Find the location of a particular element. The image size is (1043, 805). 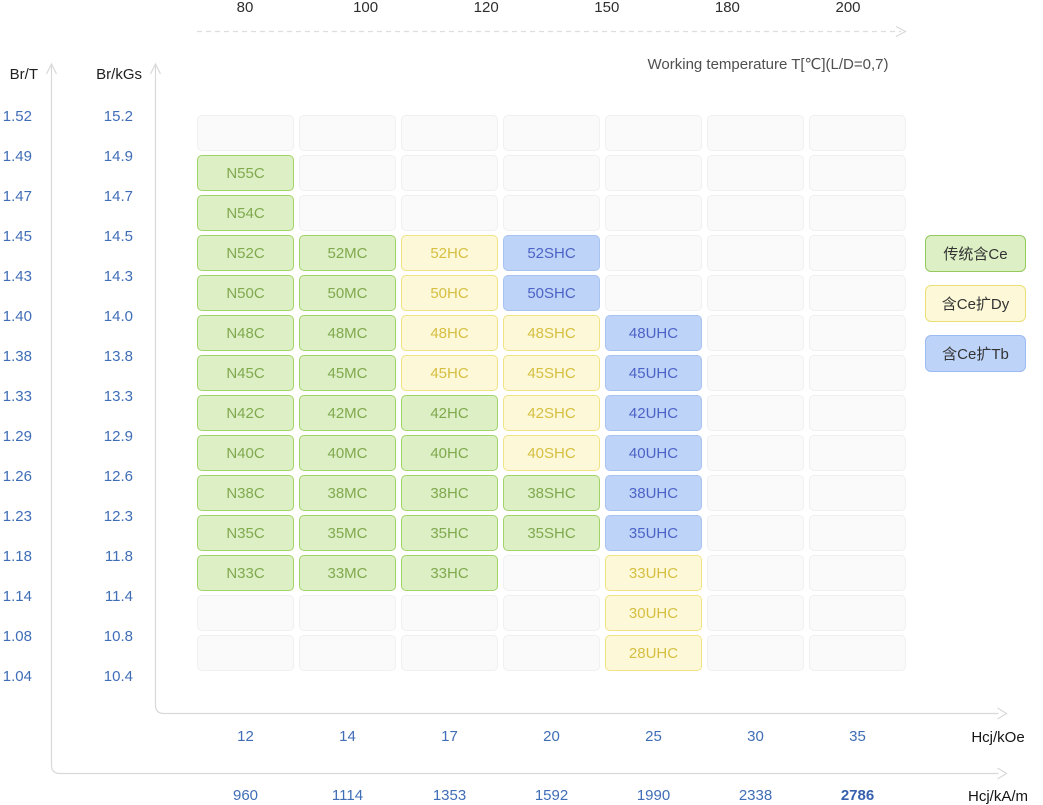

br-t-axis-arrow-icon is located at coordinates (51, 68).